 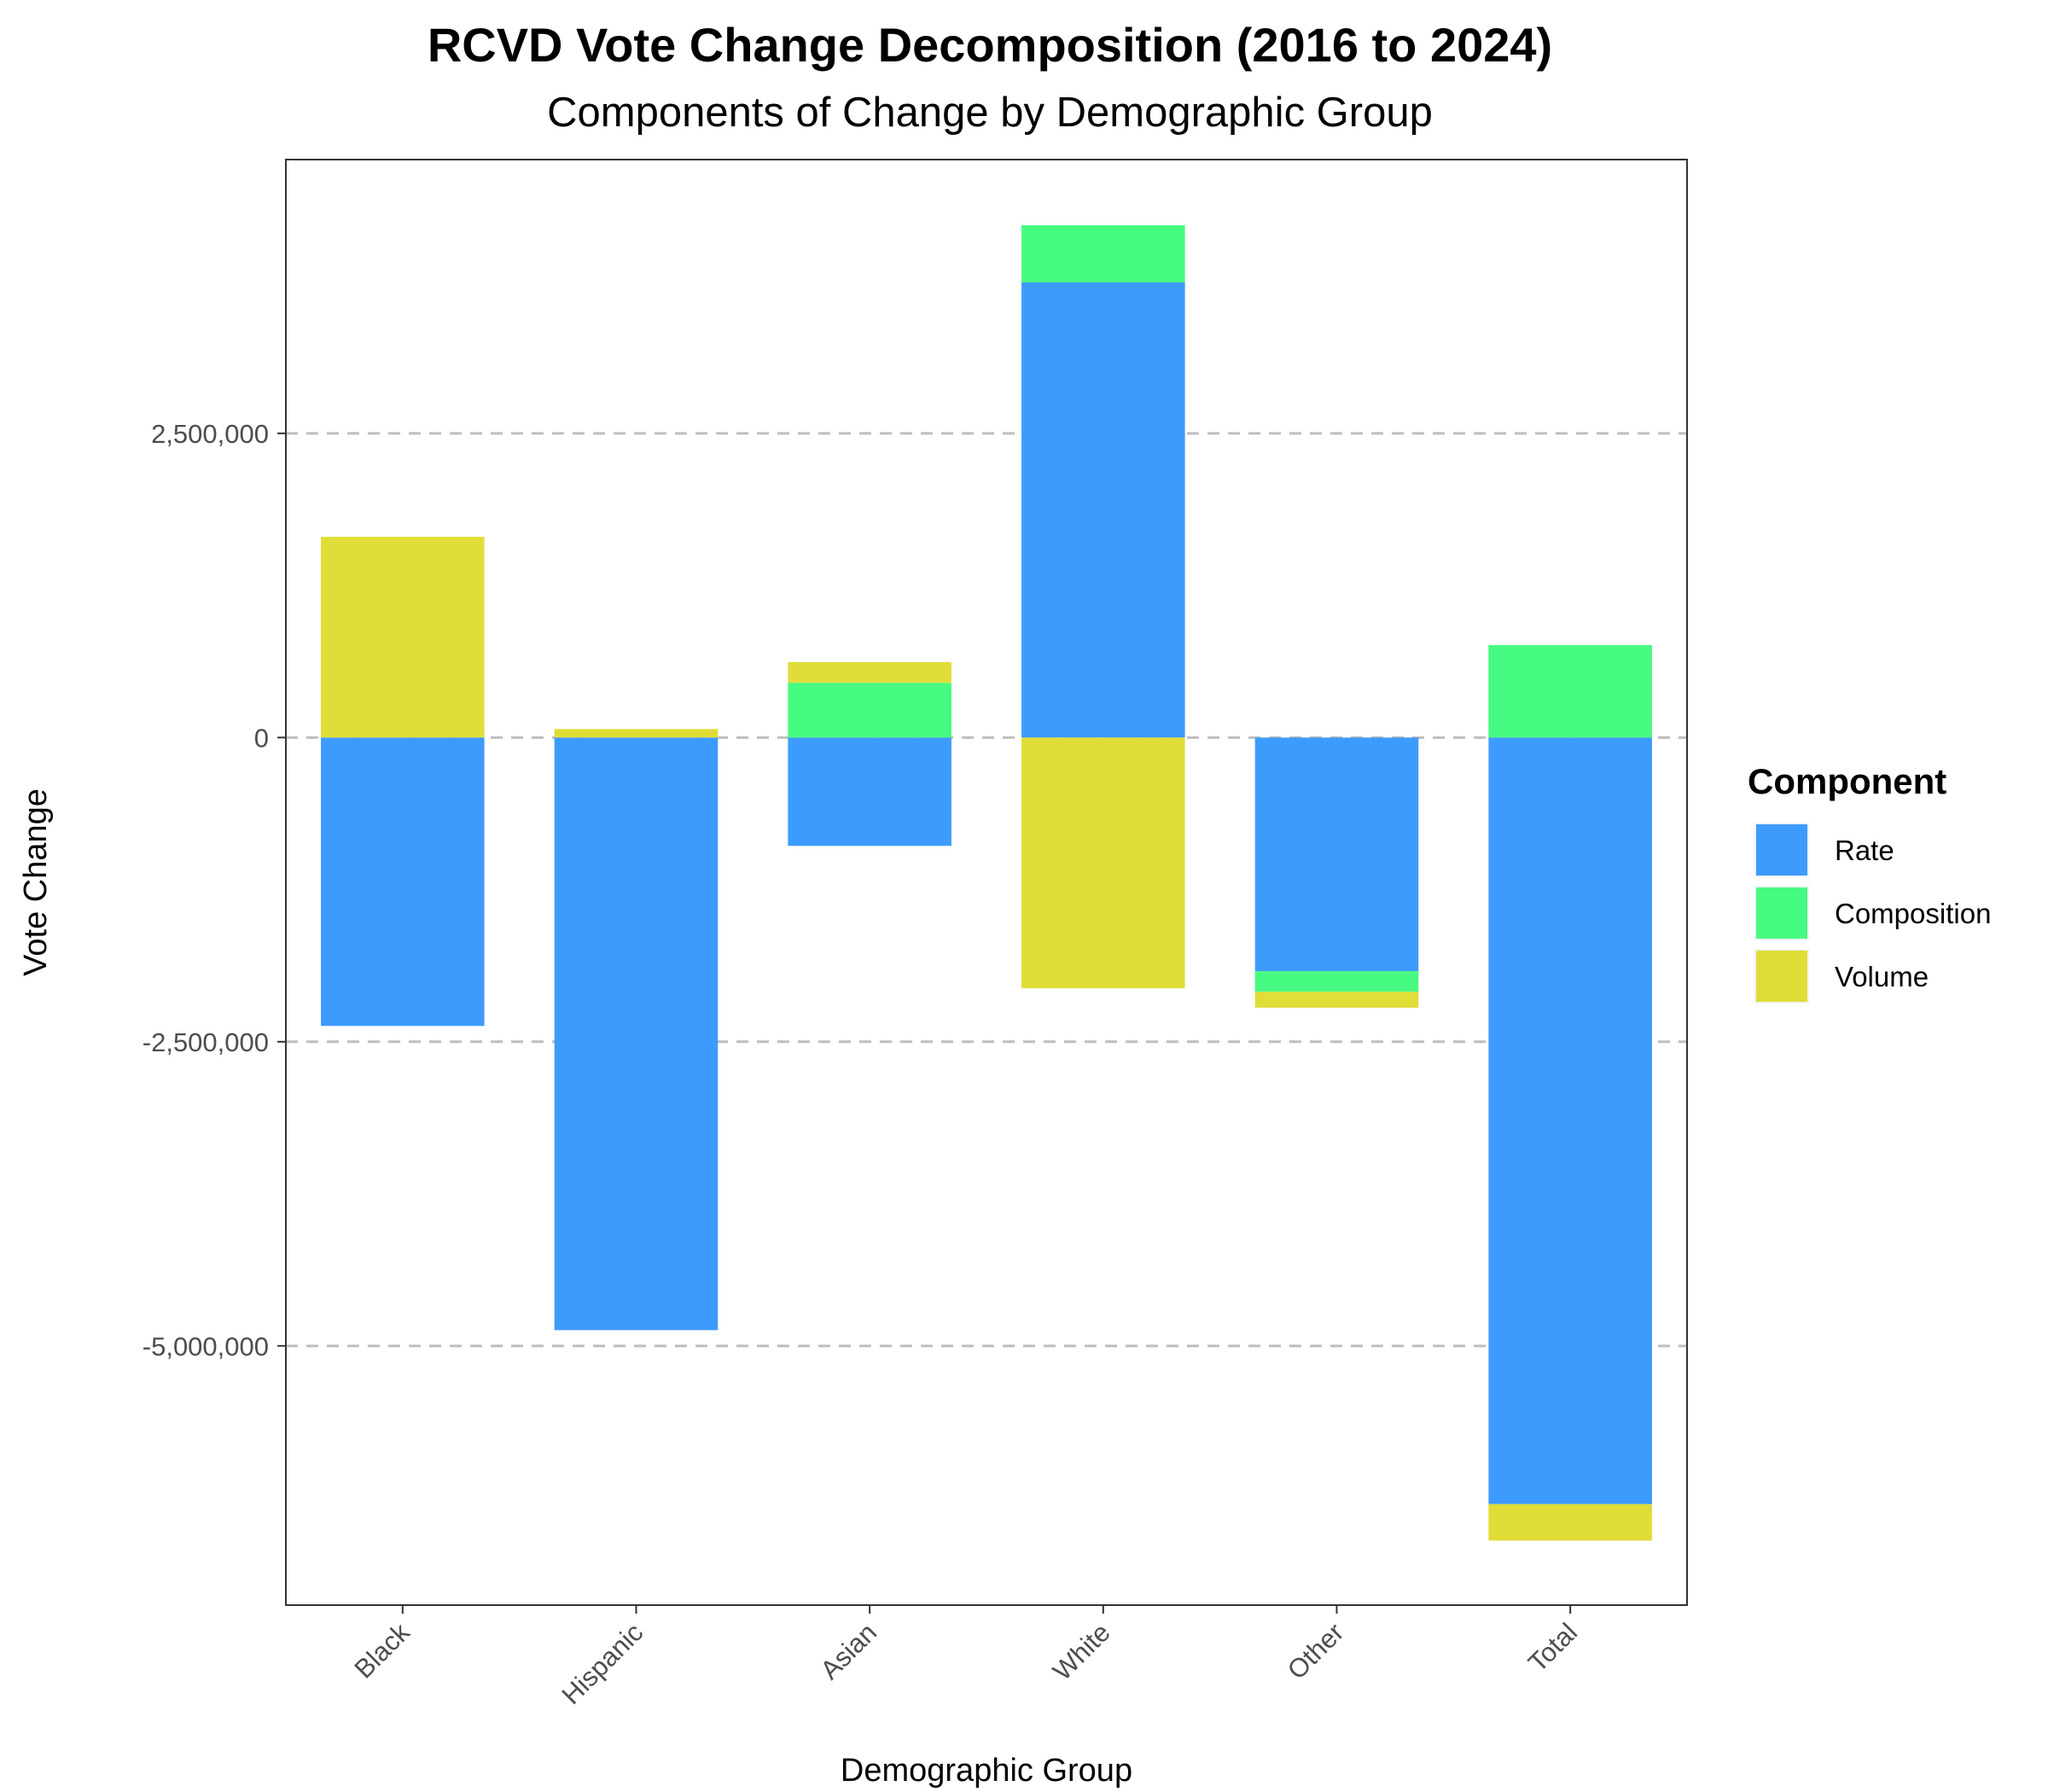 What do you see at coordinates (849, 1651) in the screenshot?
I see `x-tick-label: Asian` at bounding box center [849, 1651].